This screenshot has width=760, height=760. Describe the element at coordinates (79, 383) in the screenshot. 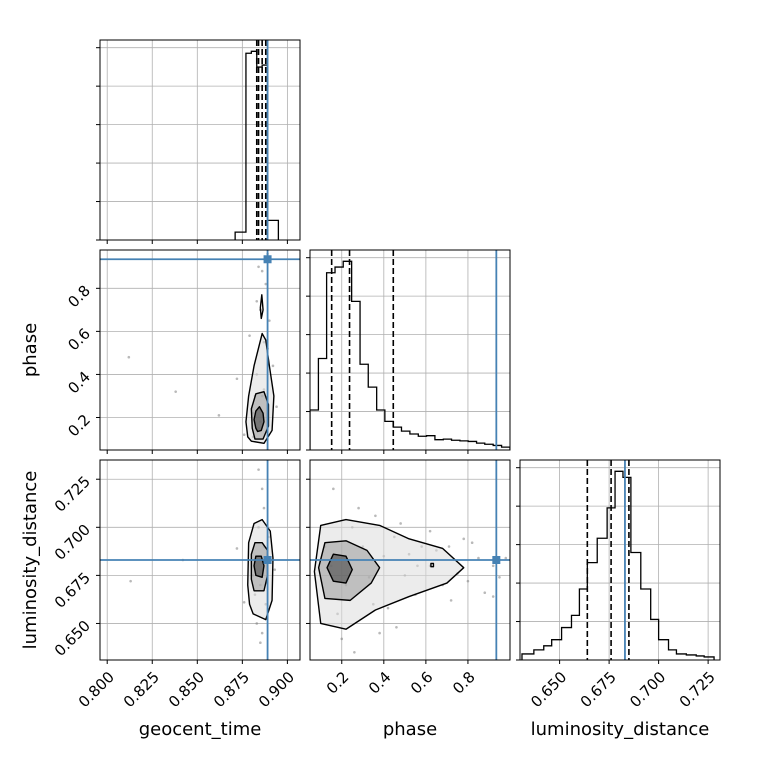

I see `y-tick-label: 0.4` at that location.